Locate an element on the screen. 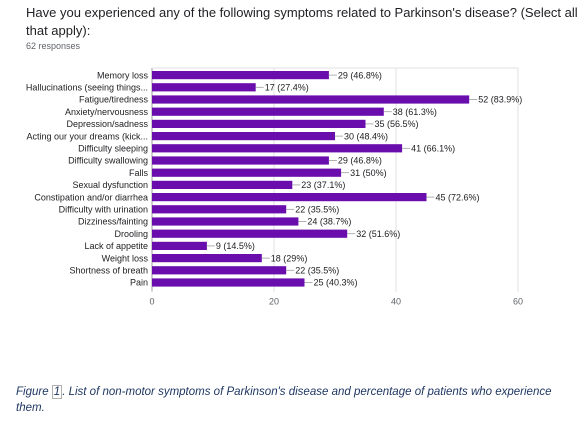  category-label: Anxiety/nervousness is located at coordinates (107, 112).